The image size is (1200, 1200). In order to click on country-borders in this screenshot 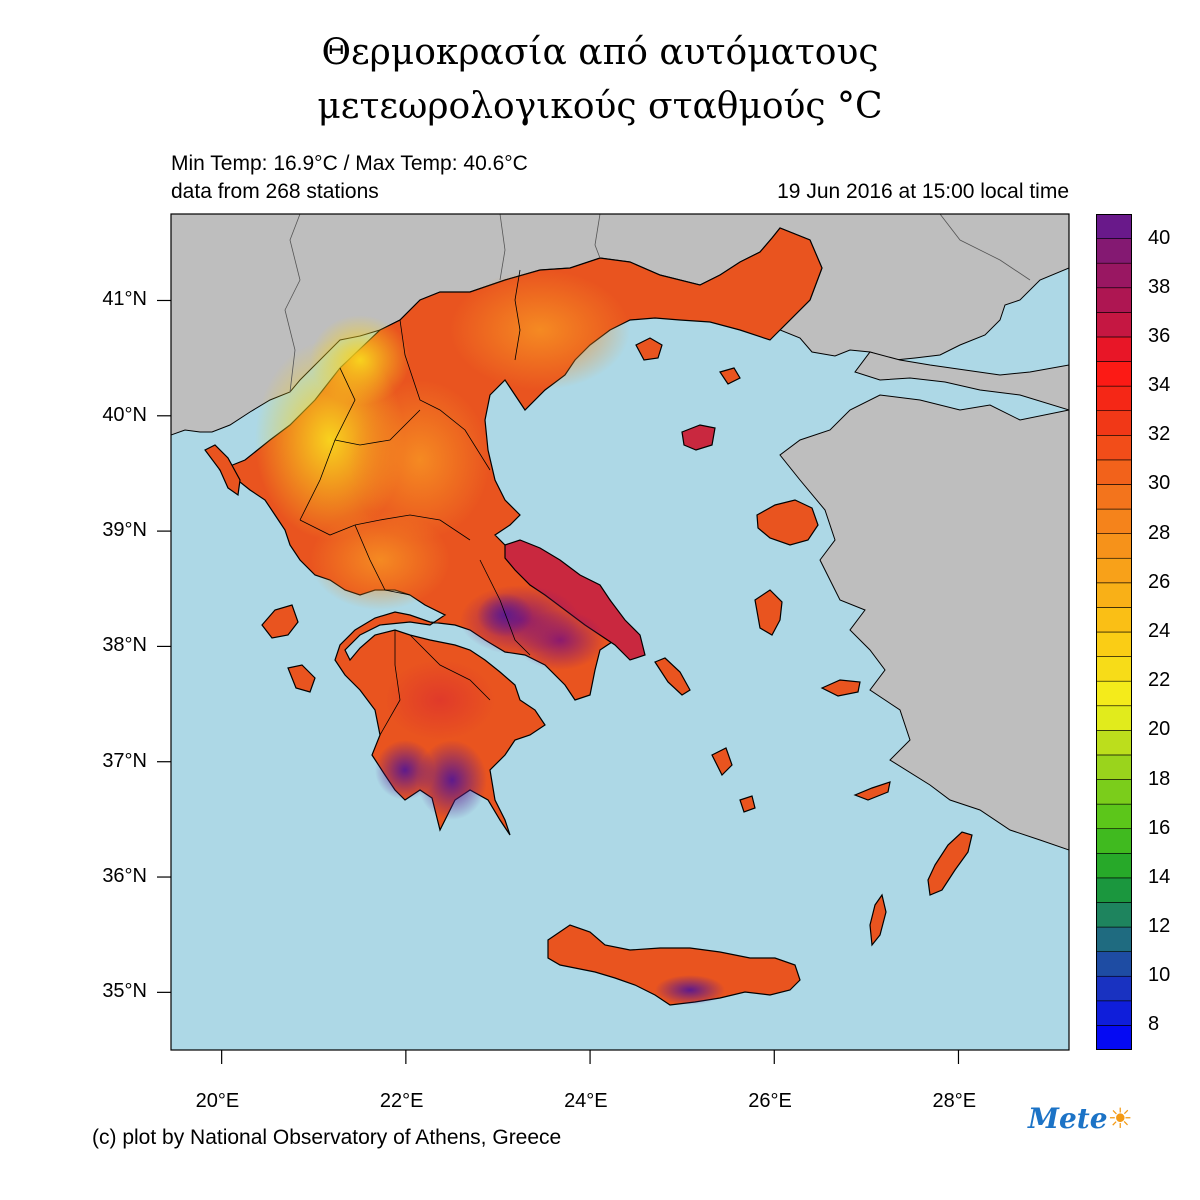, I will do `click(657, 303)`.